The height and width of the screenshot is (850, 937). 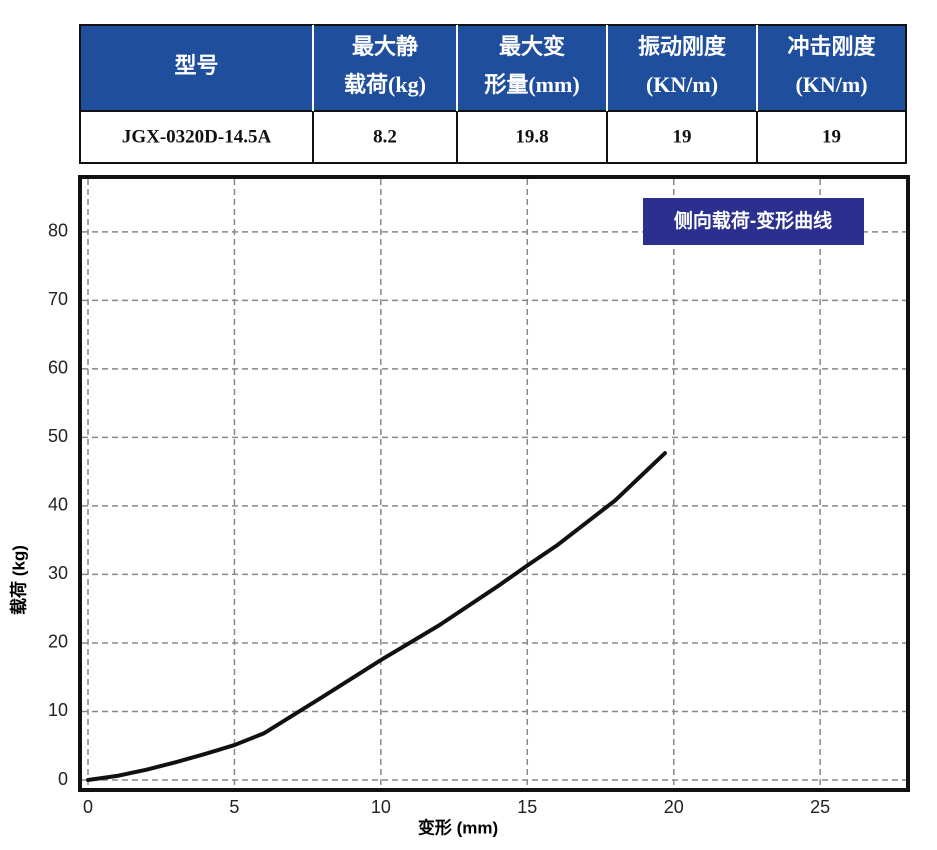 I want to click on header-bg, so click(x=493, y=68).